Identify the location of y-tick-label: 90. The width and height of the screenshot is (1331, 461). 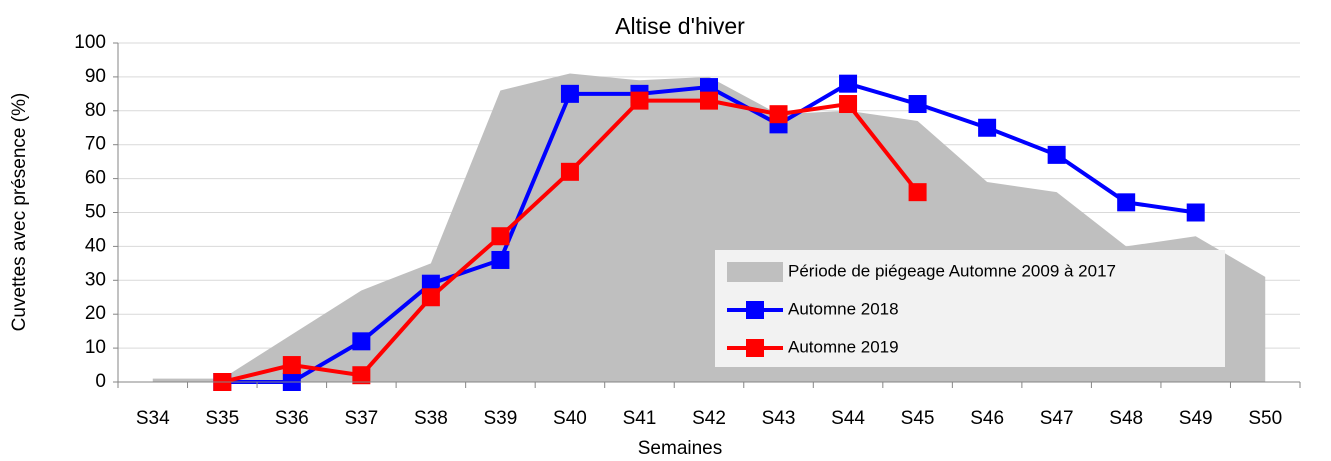
(95, 76).